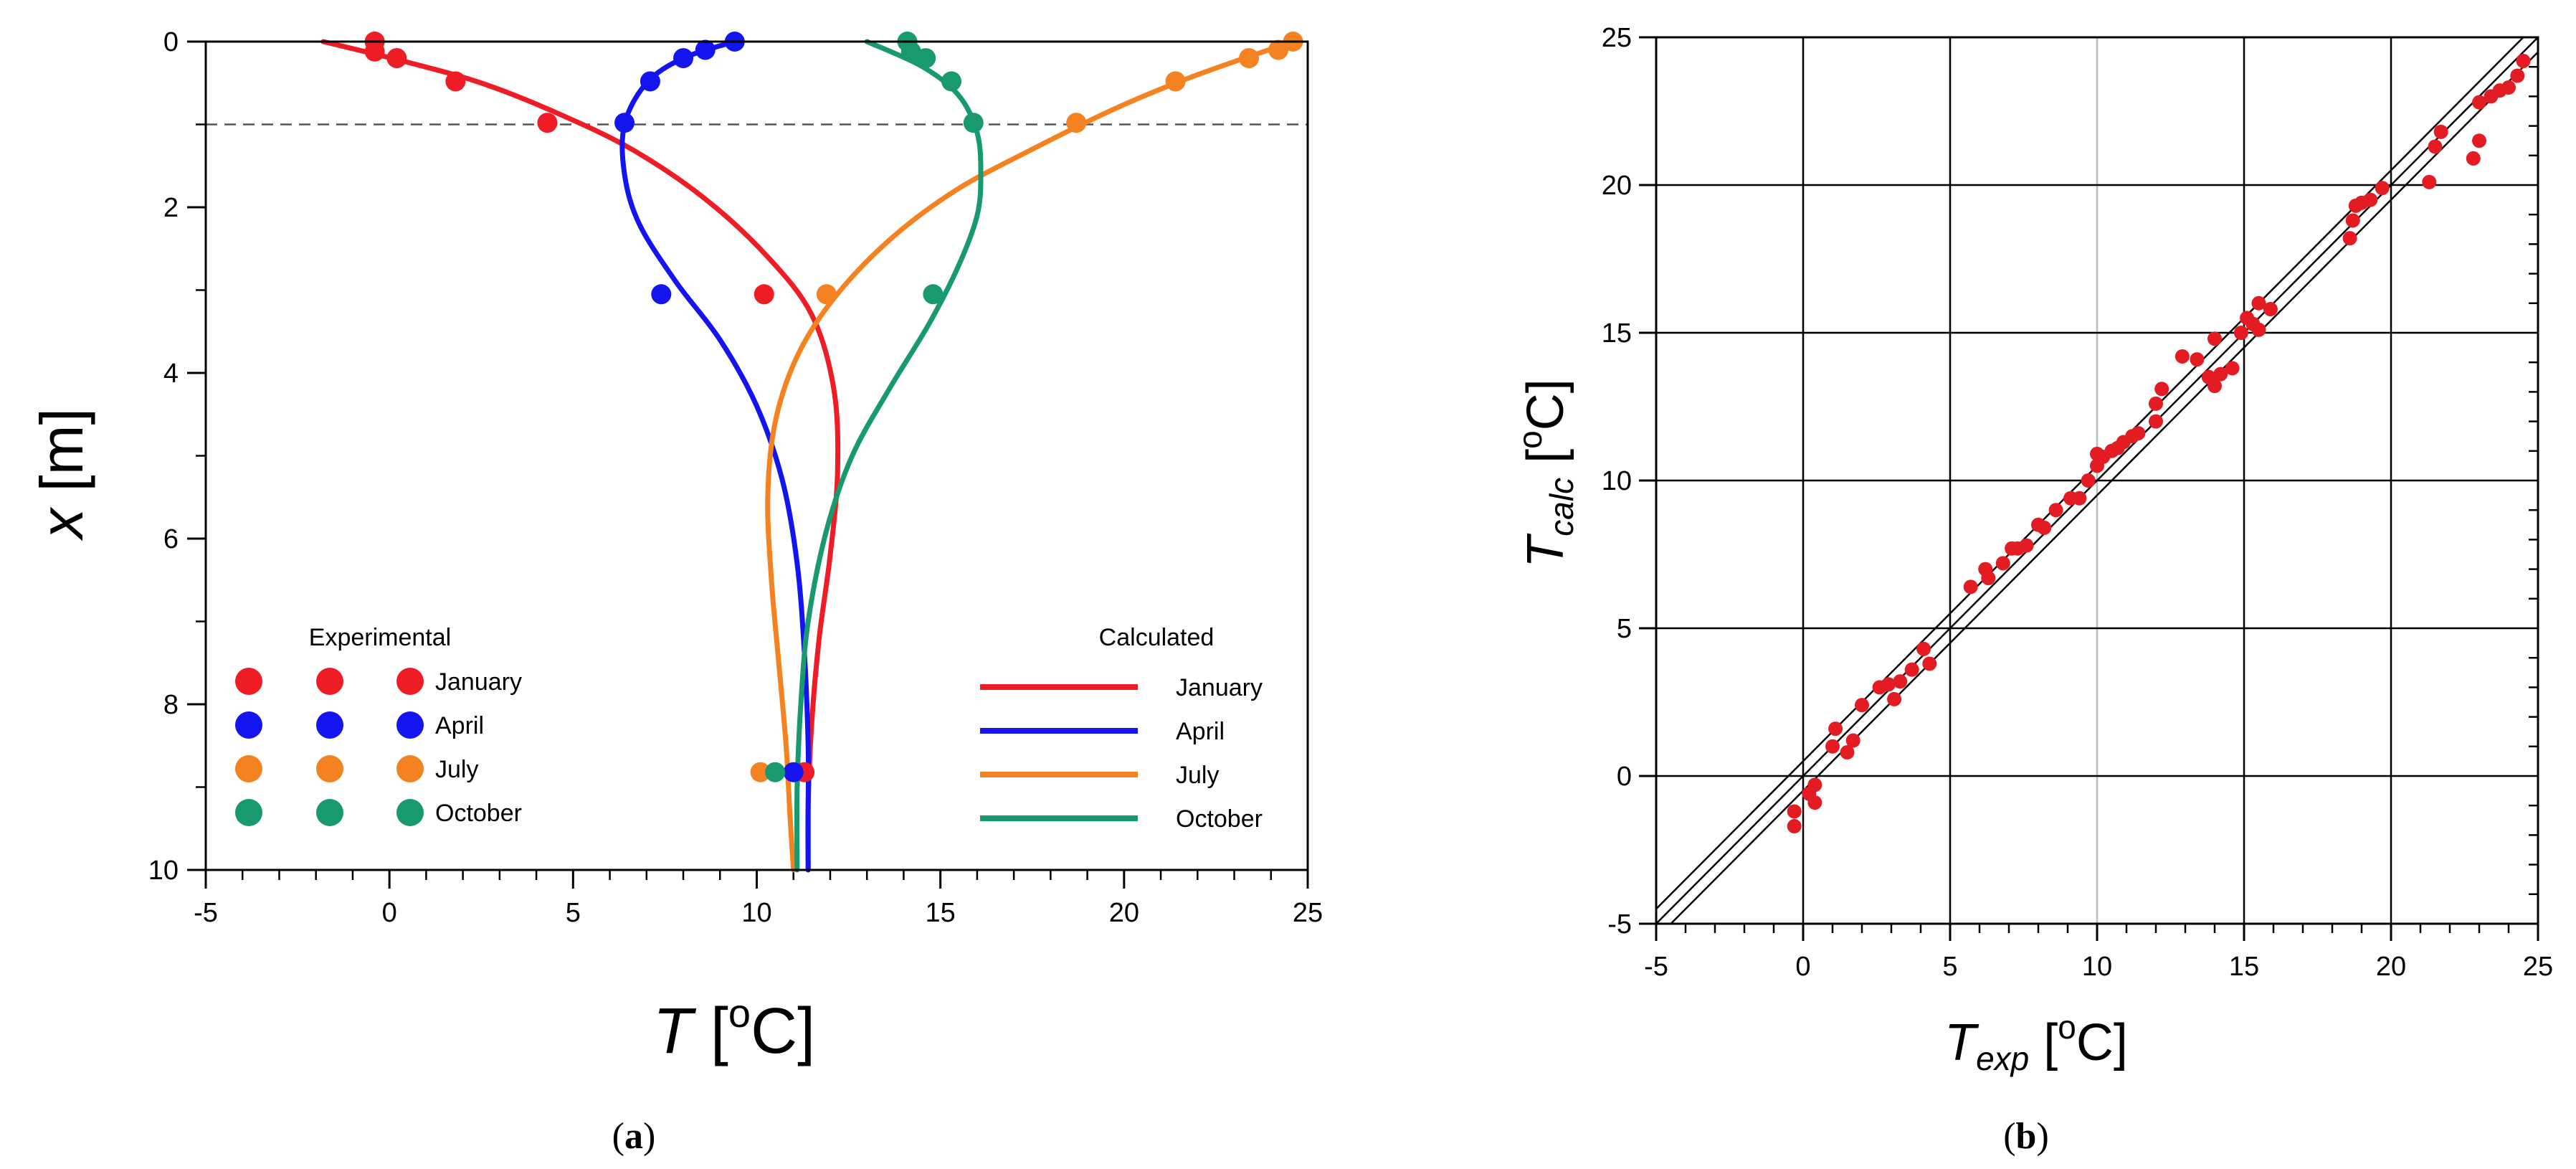 The height and width of the screenshot is (1169, 2576). Describe the element at coordinates (1219, 687) in the screenshot. I see `a-legend-calc-label-january: January` at that location.